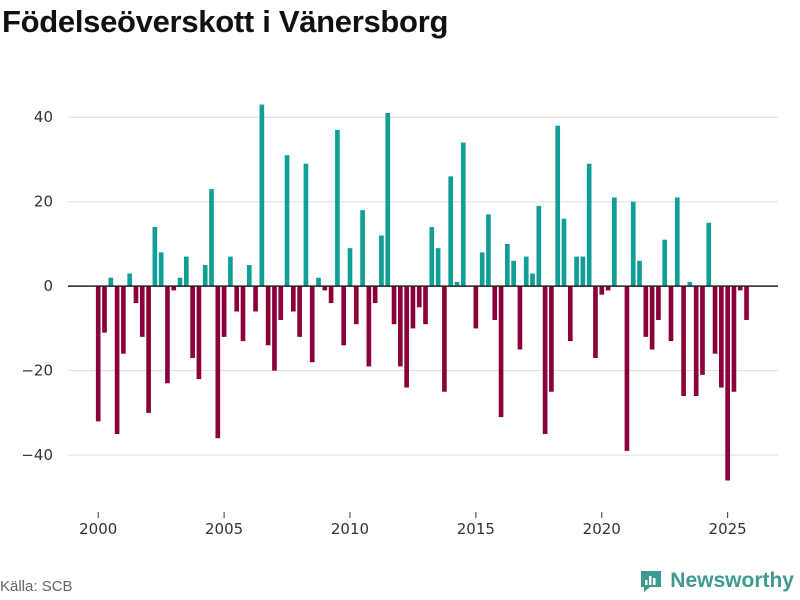  Describe the element at coordinates (43, 117) in the screenshot. I see `y-tick-label: 40` at that location.